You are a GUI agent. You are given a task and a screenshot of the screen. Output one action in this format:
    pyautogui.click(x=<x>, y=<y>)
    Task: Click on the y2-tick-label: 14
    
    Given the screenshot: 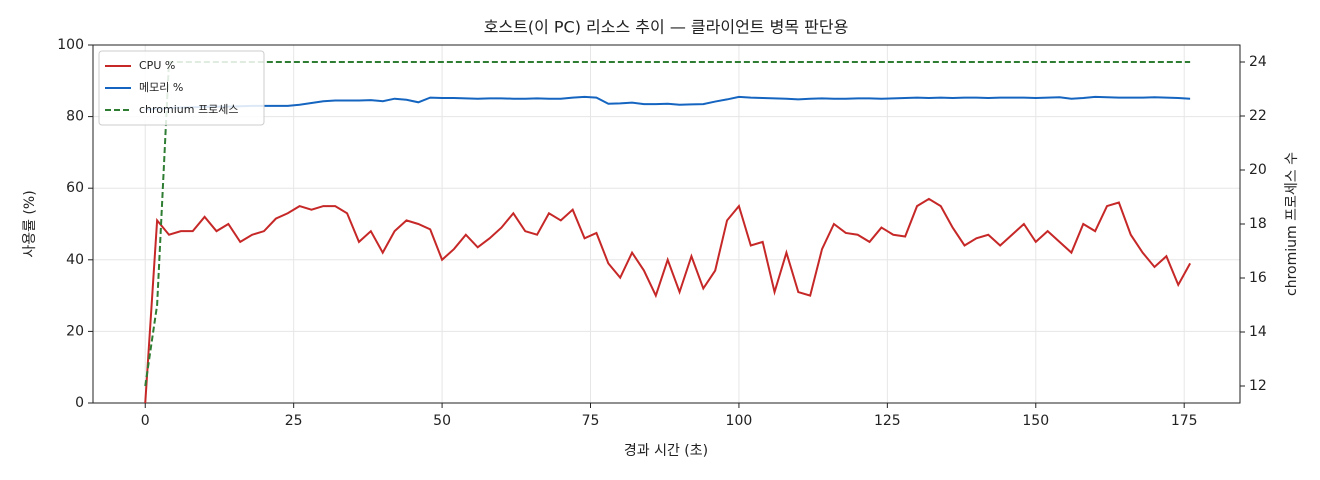 What is the action you would take?
    pyautogui.click(x=1258, y=332)
    